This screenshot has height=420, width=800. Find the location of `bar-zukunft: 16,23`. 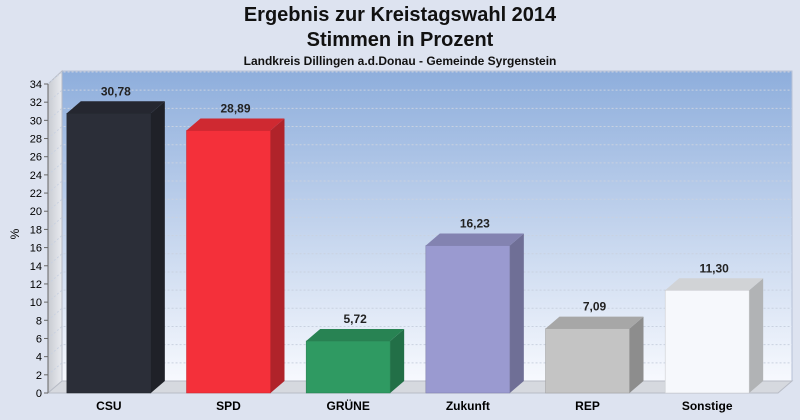

bar-zukunft: 16,23 is located at coordinates (474, 305).